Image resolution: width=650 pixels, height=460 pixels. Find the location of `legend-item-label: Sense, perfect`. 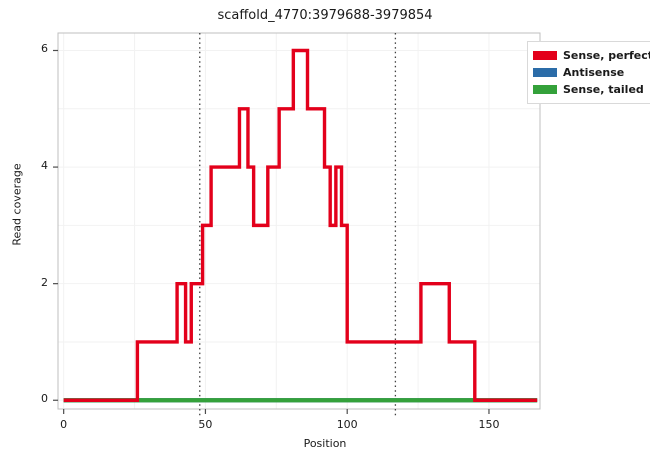

legend-item-label: Sense, perfect is located at coordinates (606, 55).